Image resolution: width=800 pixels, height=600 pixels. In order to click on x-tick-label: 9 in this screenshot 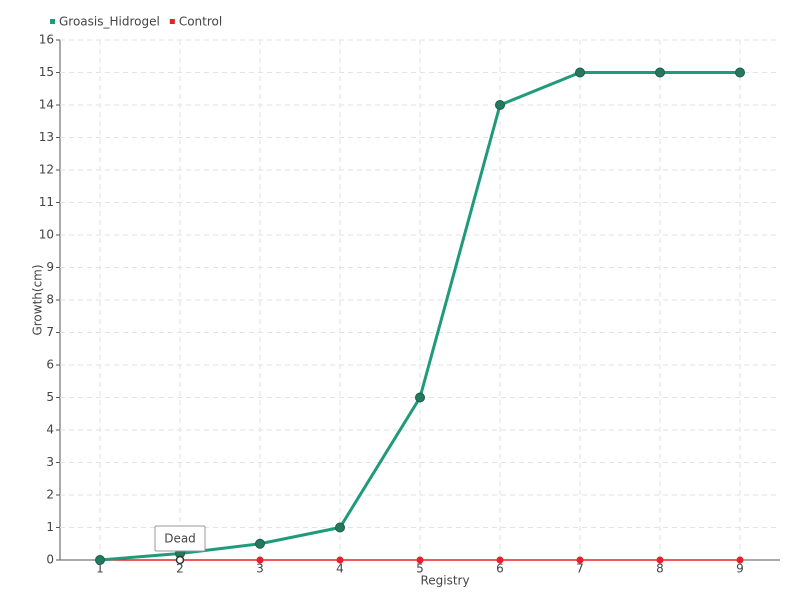, I will do `click(740, 569)`.